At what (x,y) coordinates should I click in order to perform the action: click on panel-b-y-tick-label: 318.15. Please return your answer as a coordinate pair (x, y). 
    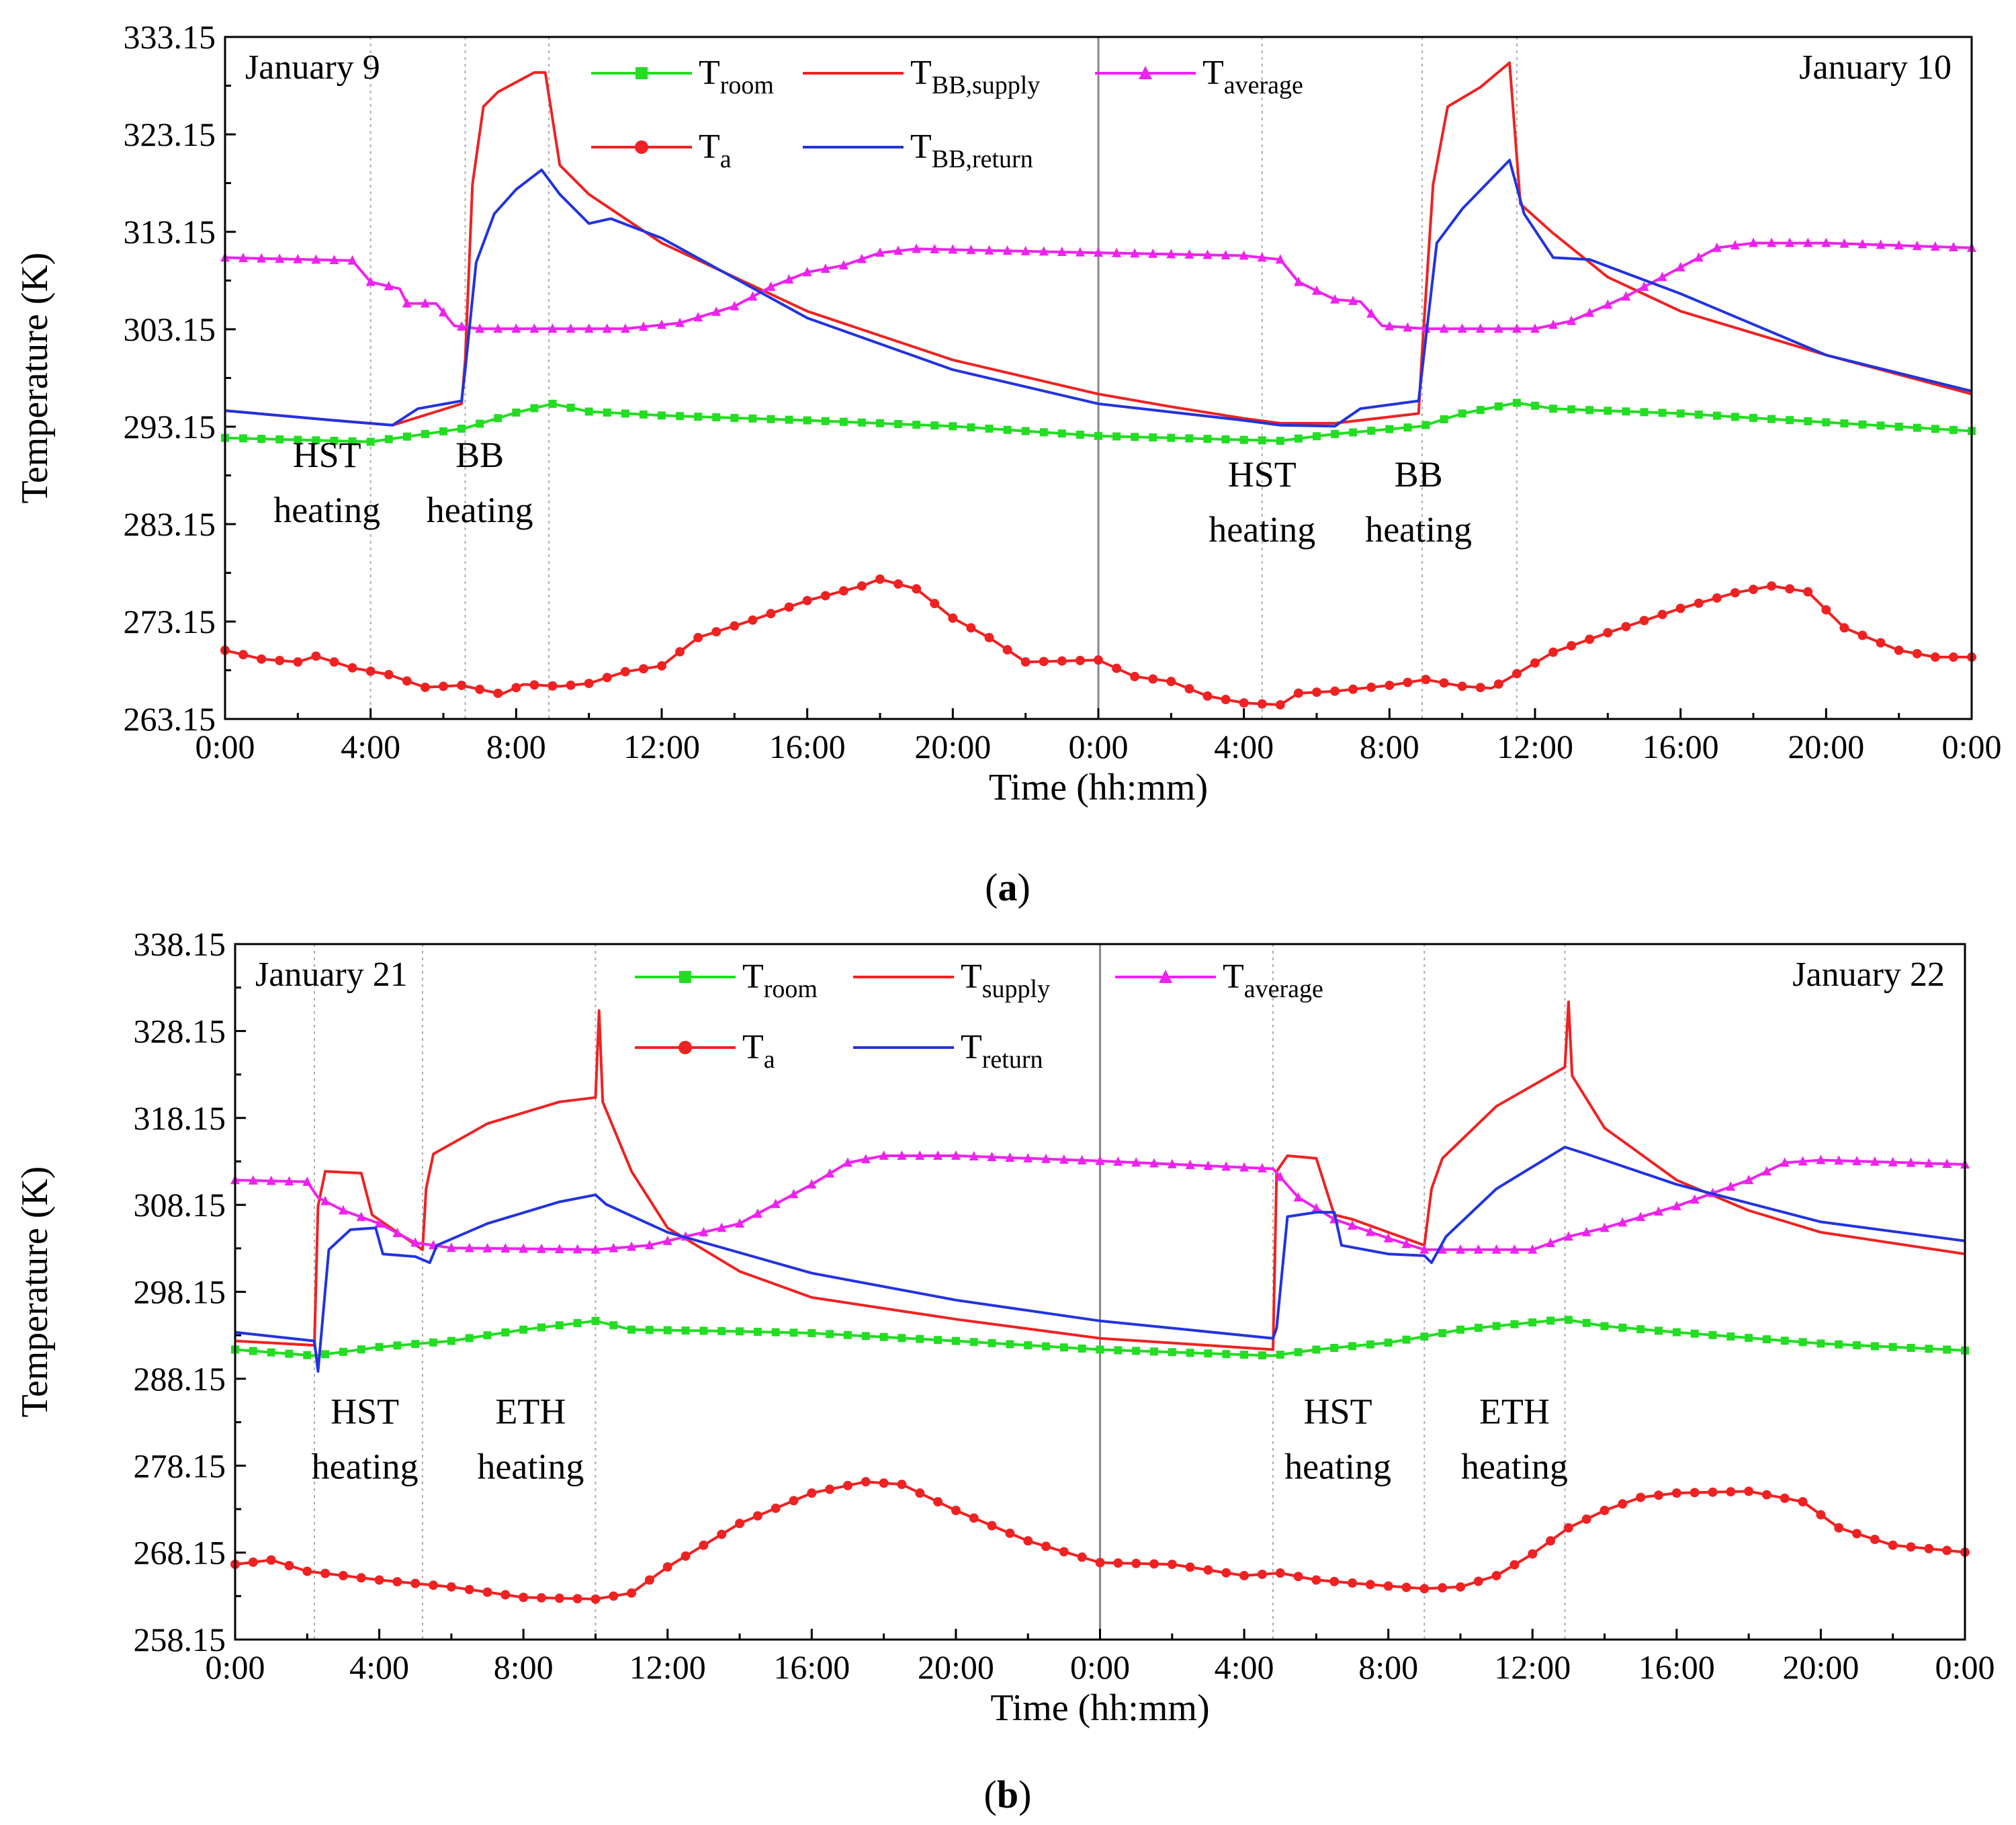
    Looking at the image, I should click on (180, 1118).